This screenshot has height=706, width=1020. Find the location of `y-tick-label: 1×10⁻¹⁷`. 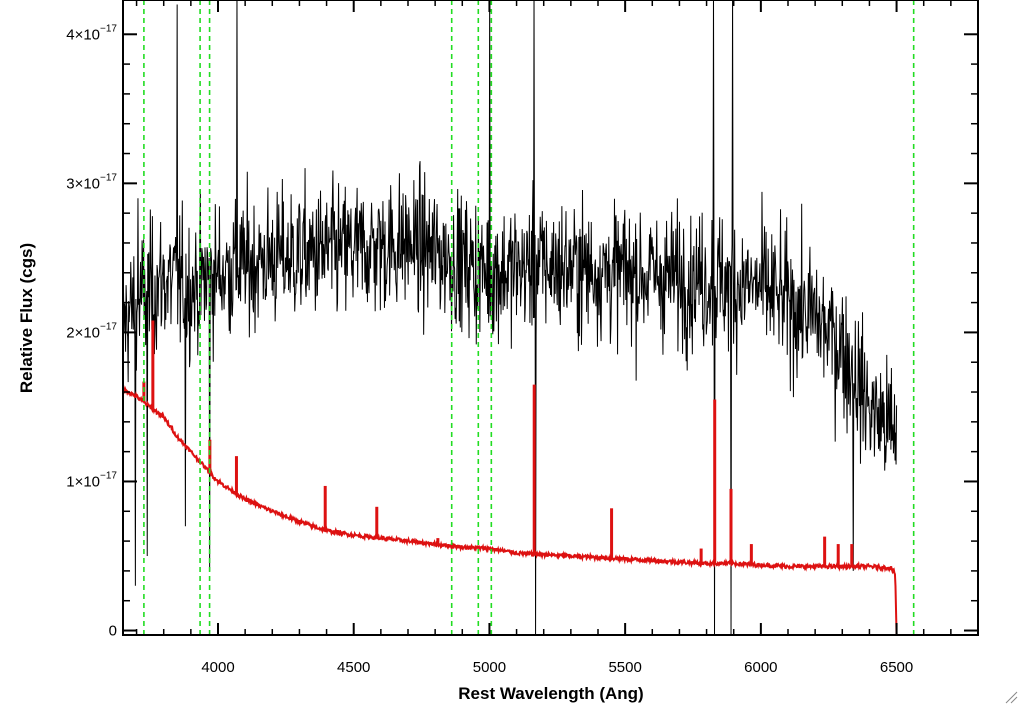

y-tick-label: 1×10⁻¹⁷ is located at coordinates (91, 480).